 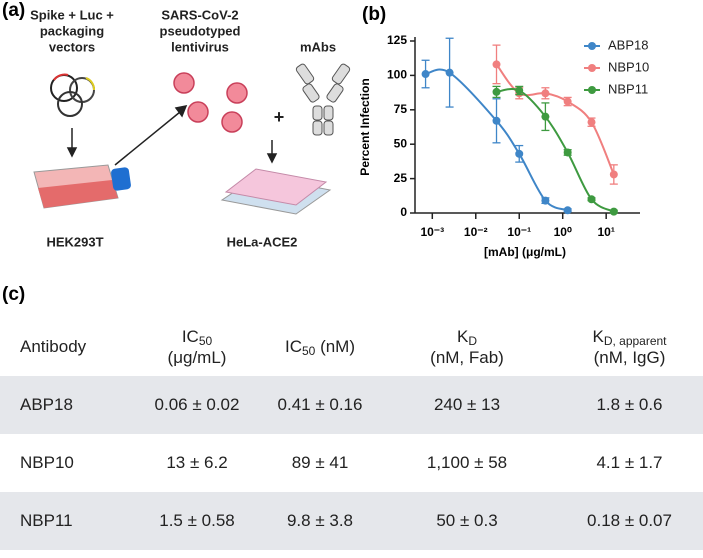 I want to click on x-axis-label: [mAb] (μg/mL), so click(x=525, y=252).